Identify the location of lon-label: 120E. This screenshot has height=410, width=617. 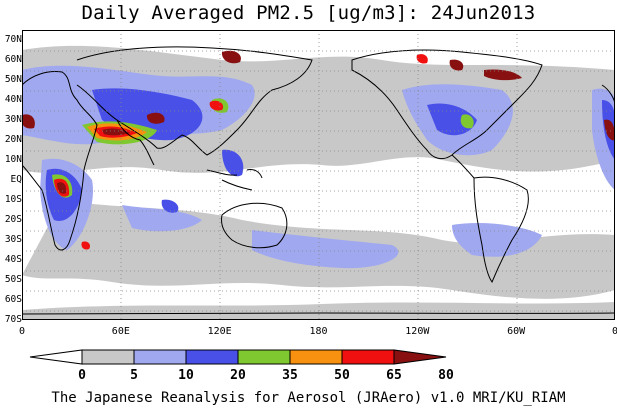
(219, 331).